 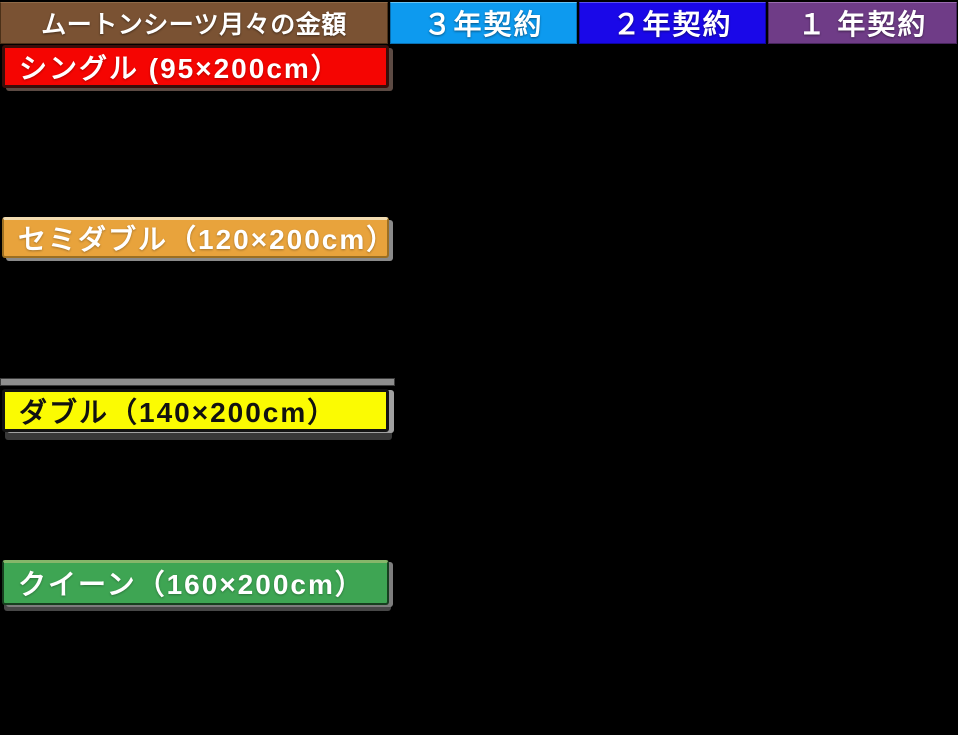 I want to click on row-label-queen: クイーン（160×200cm）, so click(x=195, y=582).